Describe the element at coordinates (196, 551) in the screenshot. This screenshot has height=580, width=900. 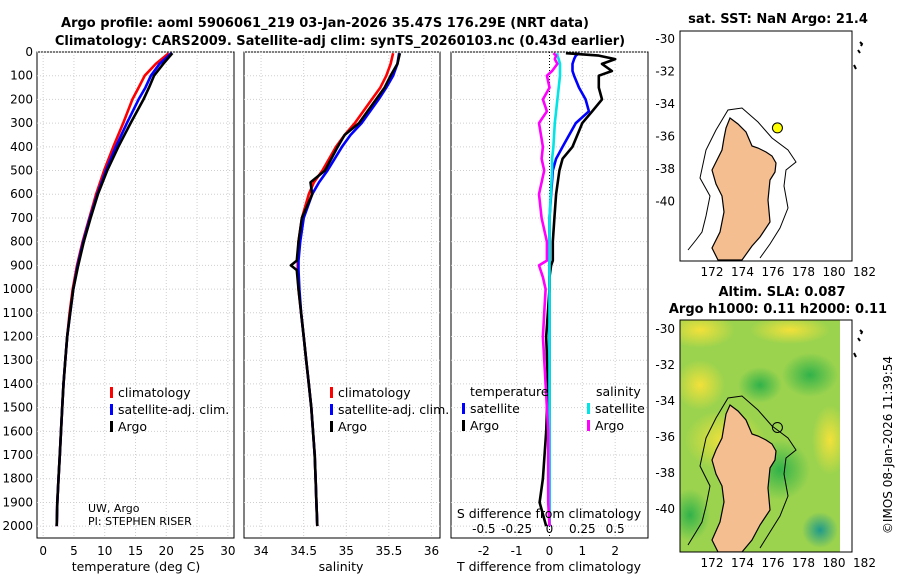
I see `x-tick-label: 25` at that location.